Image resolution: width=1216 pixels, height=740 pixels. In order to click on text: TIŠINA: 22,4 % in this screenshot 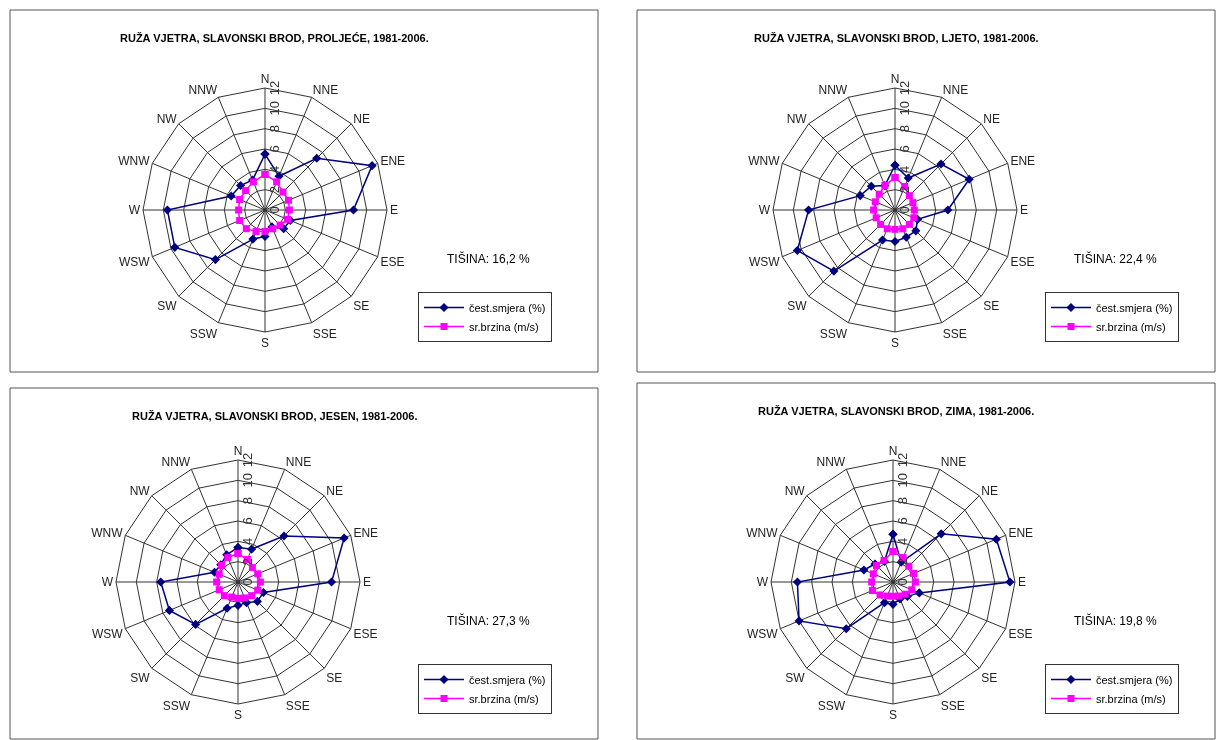, I will do `click(1116, 258)`.